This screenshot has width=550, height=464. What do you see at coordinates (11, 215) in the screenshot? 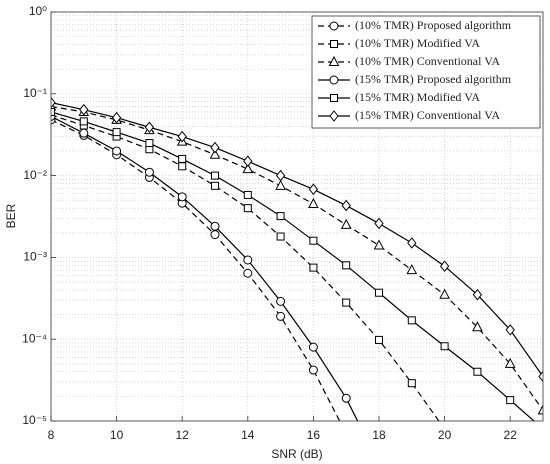
I see `y-axis-label: BER` at bounding box center [11, 215].